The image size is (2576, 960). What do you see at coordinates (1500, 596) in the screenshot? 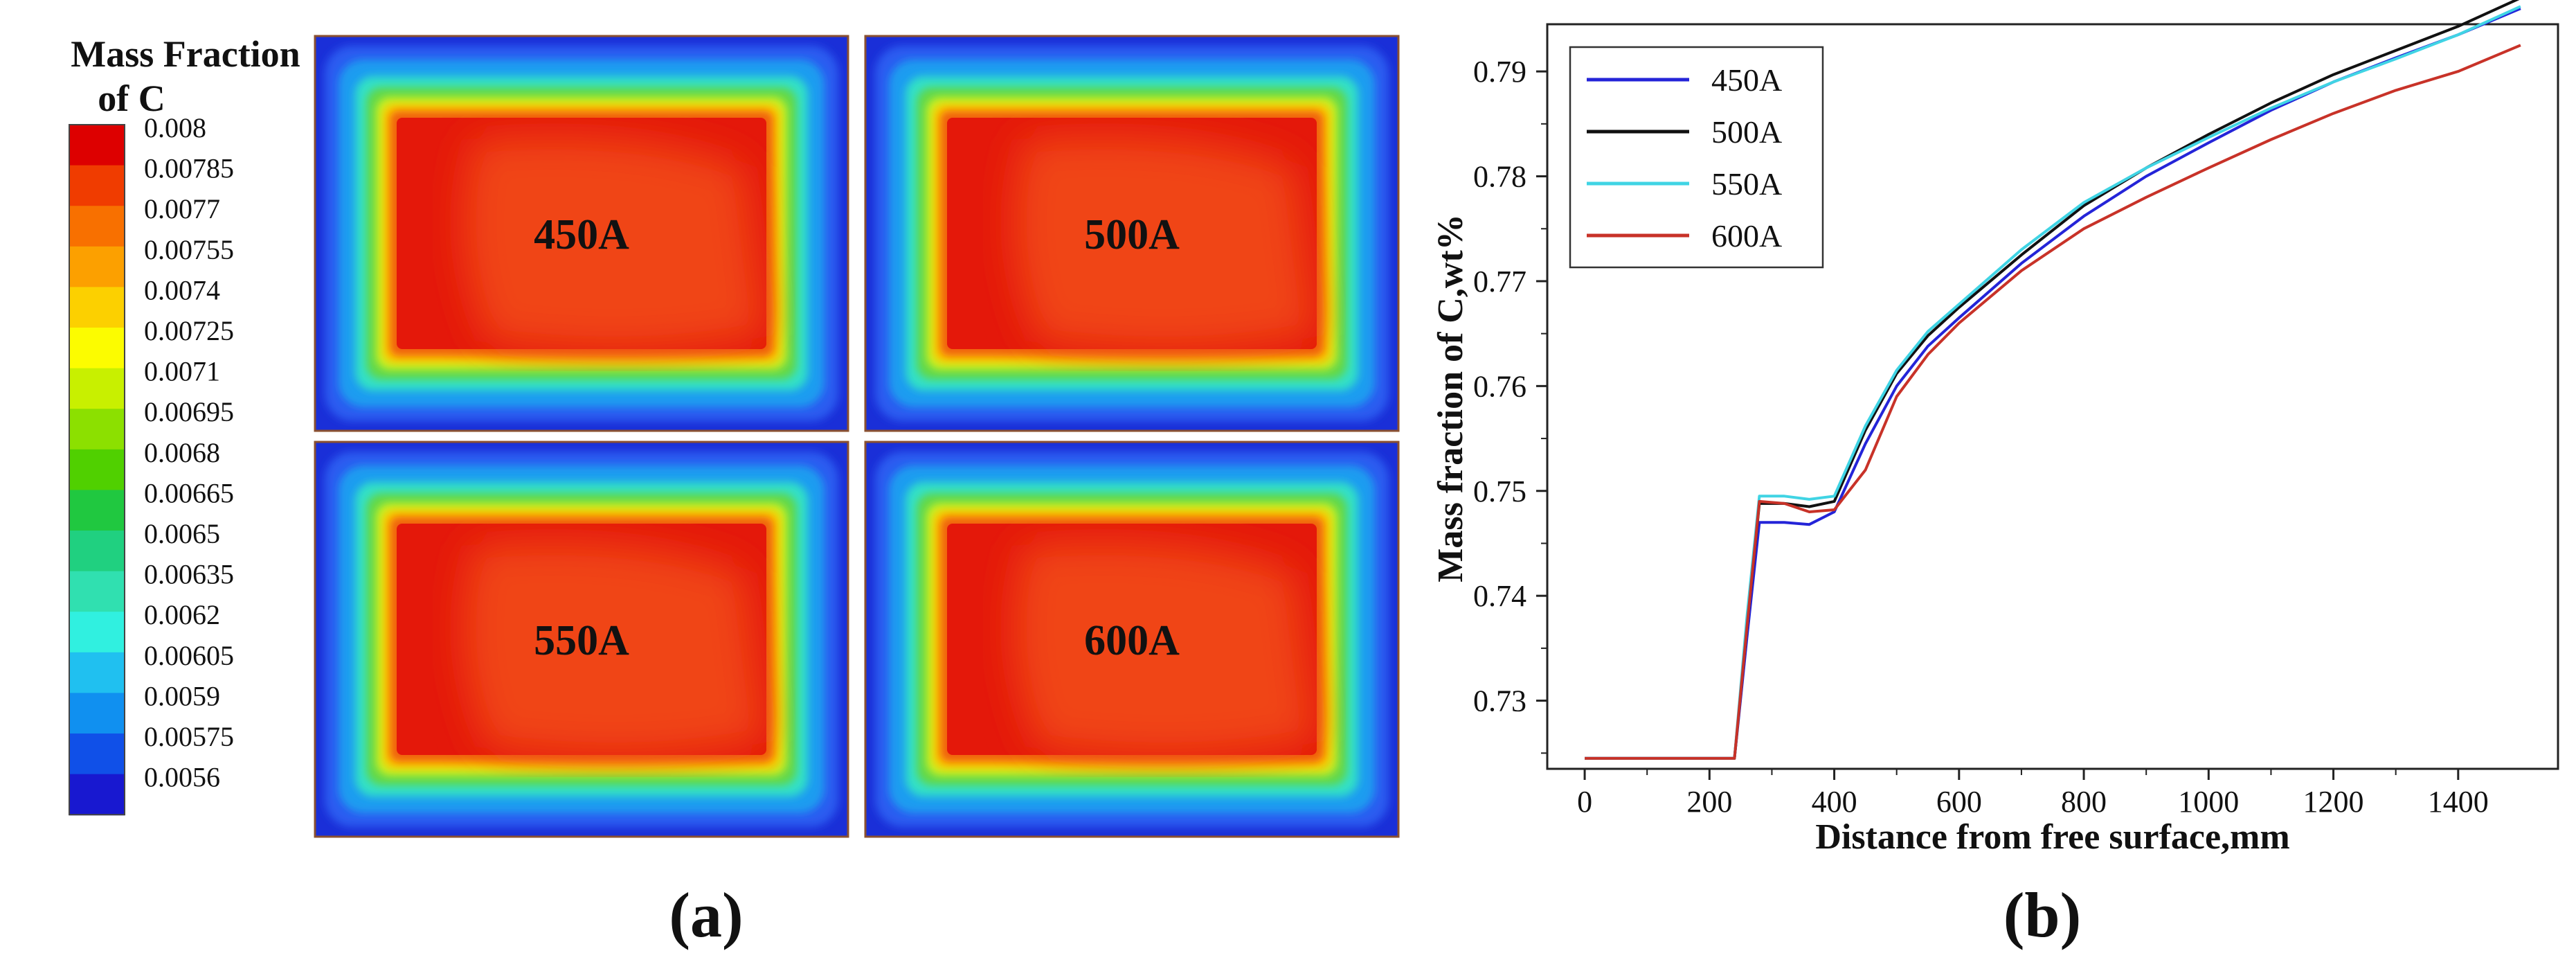
I see `y-tick-label: 0.74` at bounding box center [1500, 596].